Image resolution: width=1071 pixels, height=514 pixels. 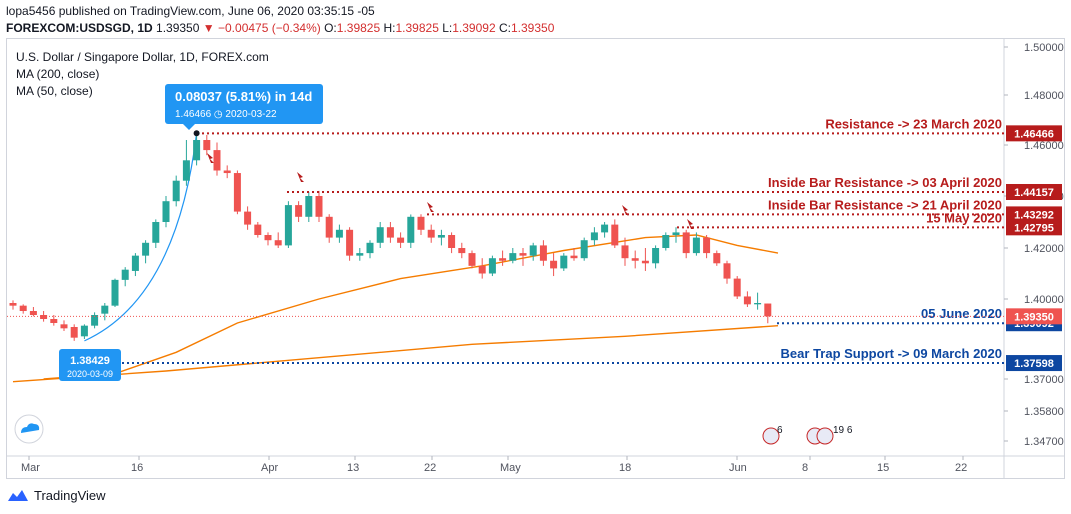 What do you see at coordinates (141, 237) in the screenshot?
I see `measure-curve` at bounding box center [141, 237].